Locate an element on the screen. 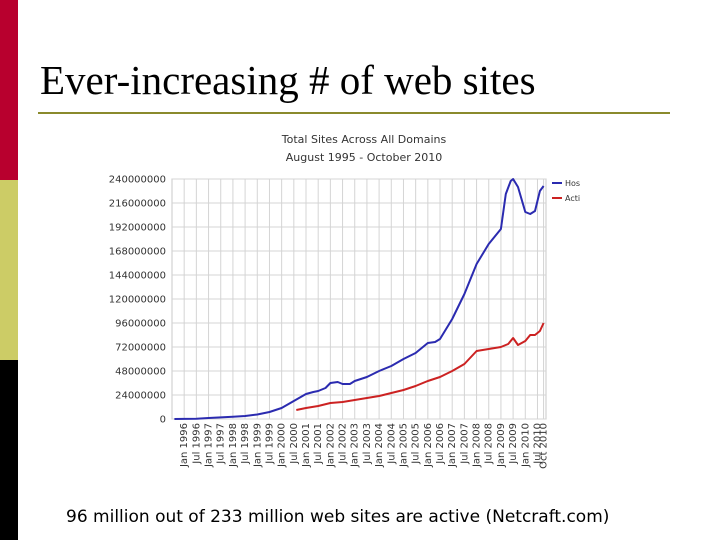 The width and height of the screenshot is (720, 540). x-tick-label: Jul 2007 is located at coordinates (464, 444).